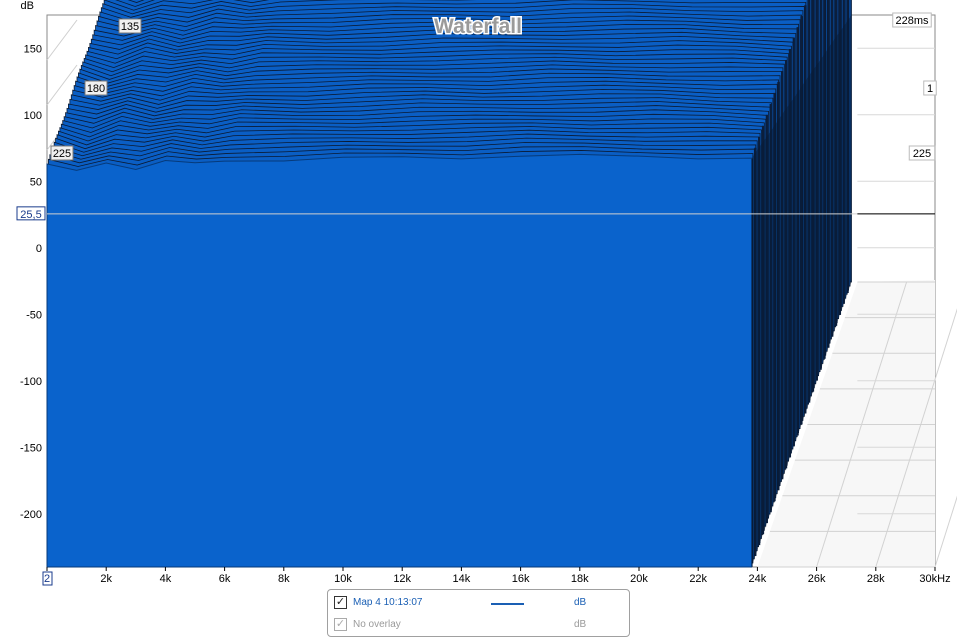 The width and height of the screenshot is (957, 639). Describe the element at coordinates (876, 579) in the screenshot. I see `x-tick-label: 28k` at that location.